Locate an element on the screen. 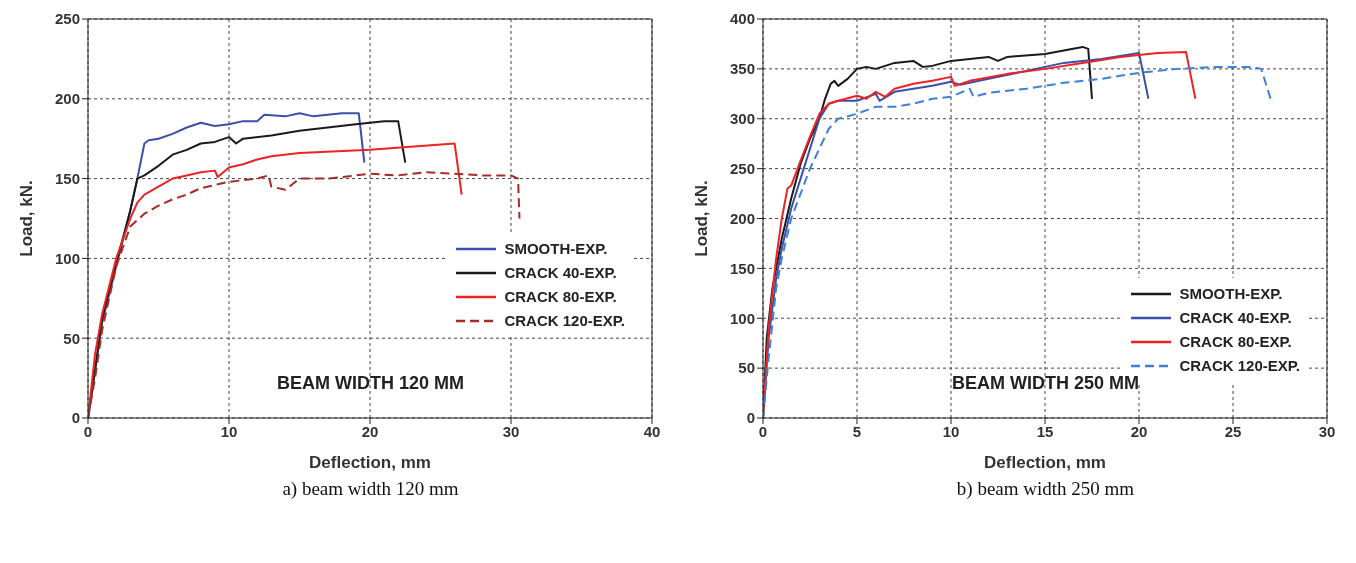 Image resolution: width=1356 pixels, height=563 pixels. annotation: BEAM WIDTH 120 MM is located at coordinates (370, 383).